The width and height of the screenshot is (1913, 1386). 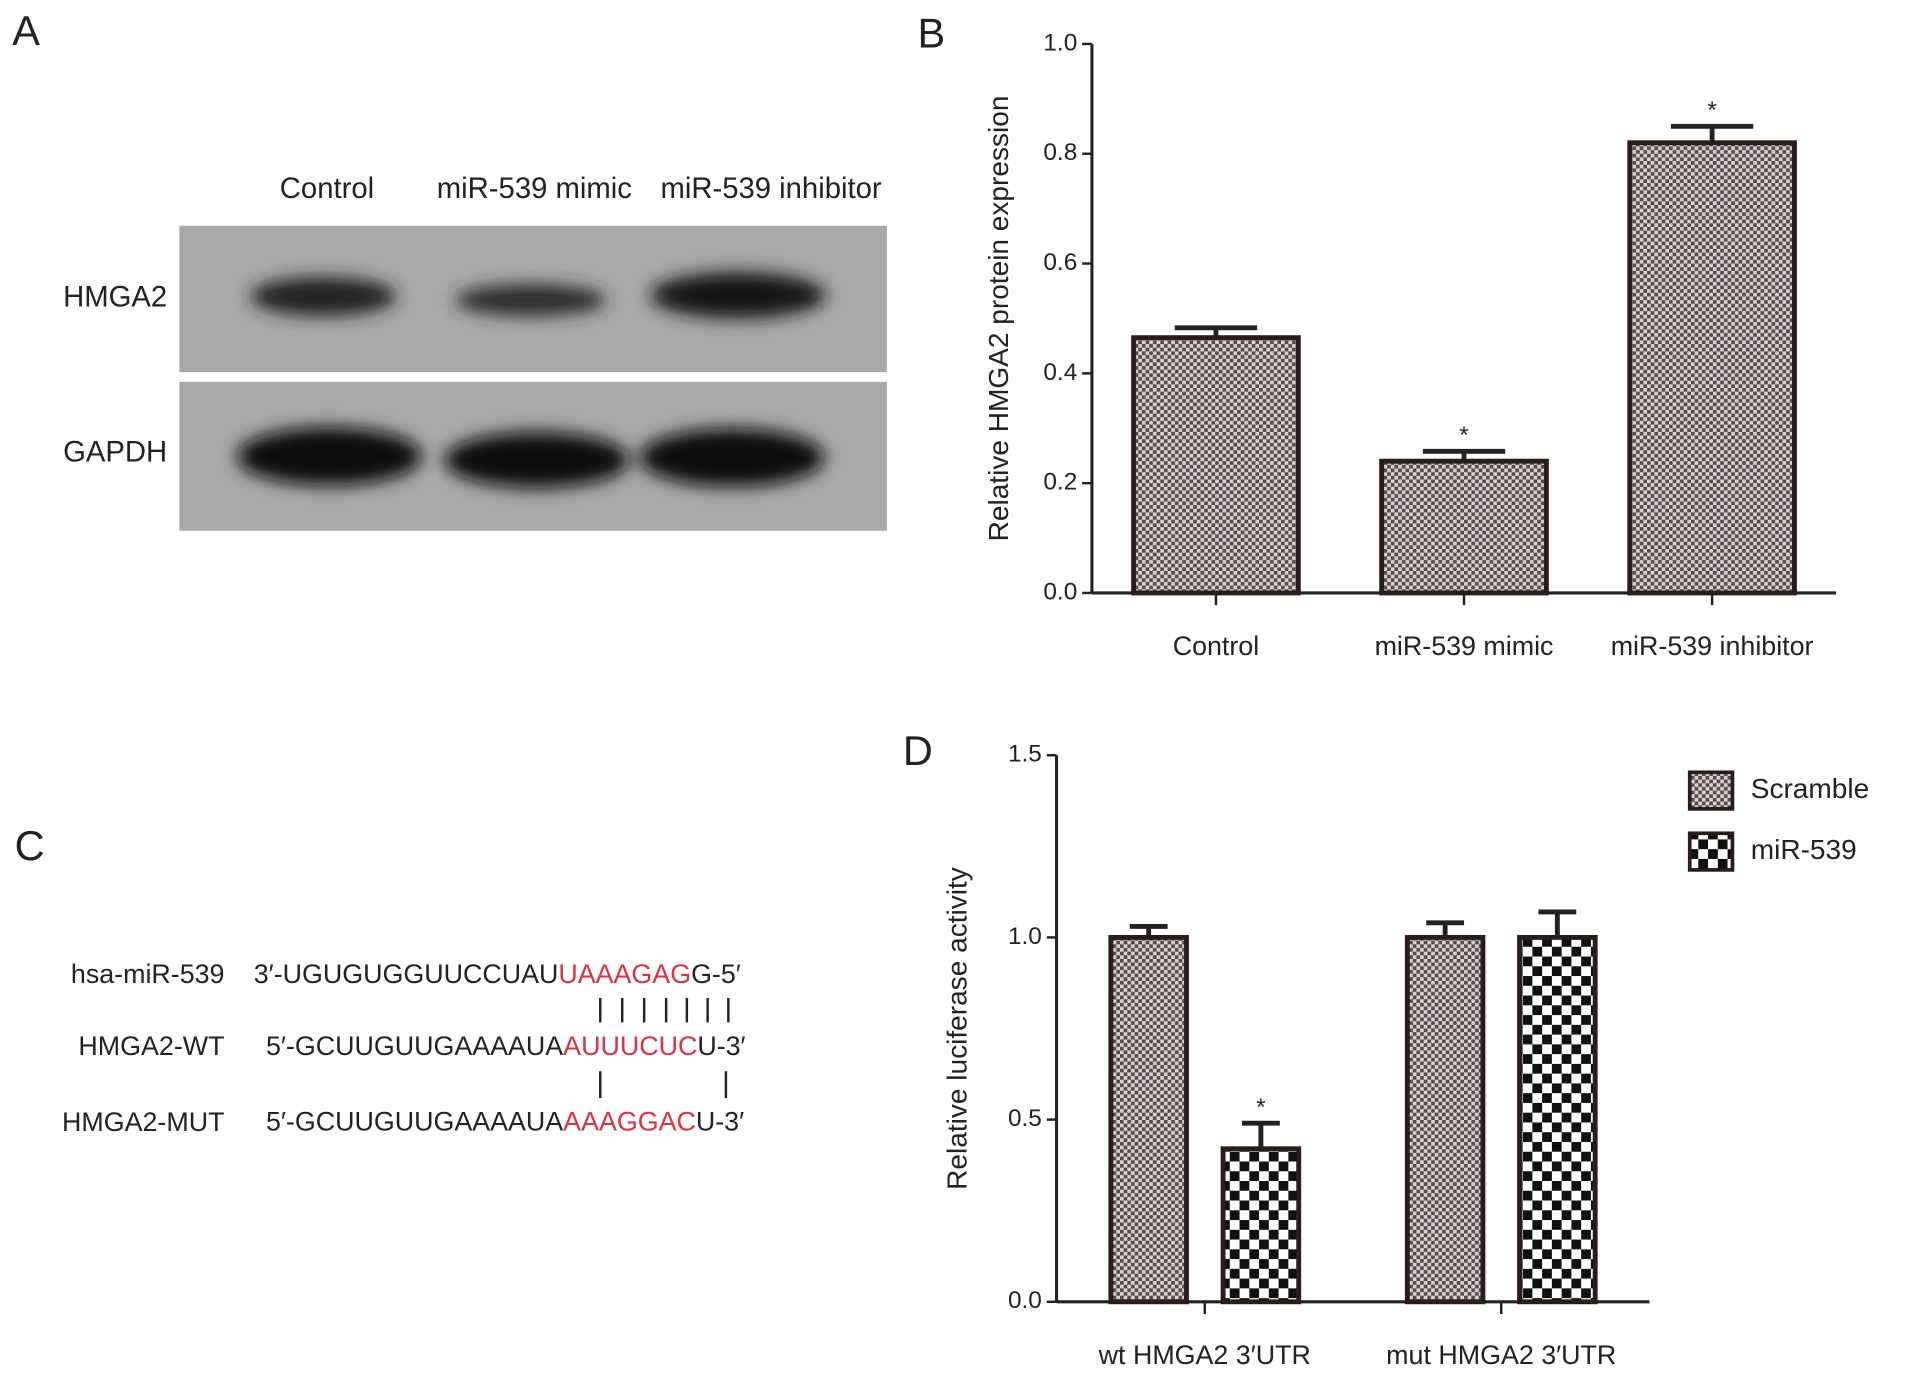 I want to click on y-axis-label: Relative HMGA2 protein expression, so click(x=998, y=319).